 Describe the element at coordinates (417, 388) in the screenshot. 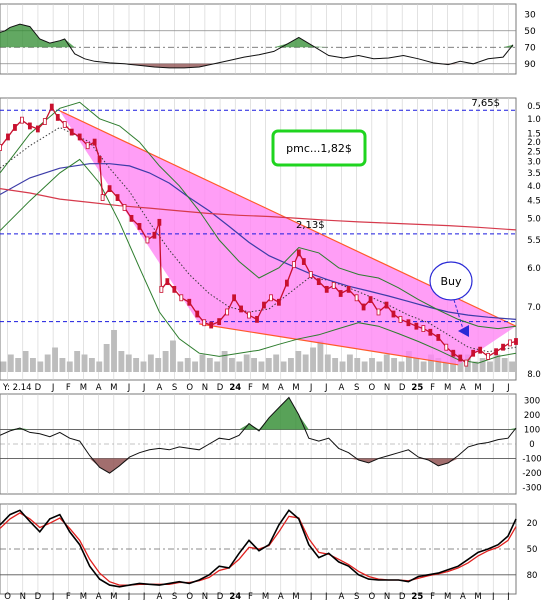

I see `price-month-label: 25` at that location.